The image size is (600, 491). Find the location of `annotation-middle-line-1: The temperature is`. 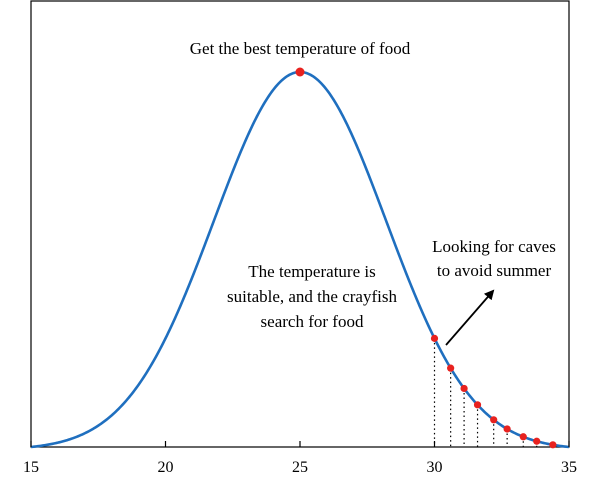

annotation-middle-line-1: The temperature is is located at coordinates (311, 271).